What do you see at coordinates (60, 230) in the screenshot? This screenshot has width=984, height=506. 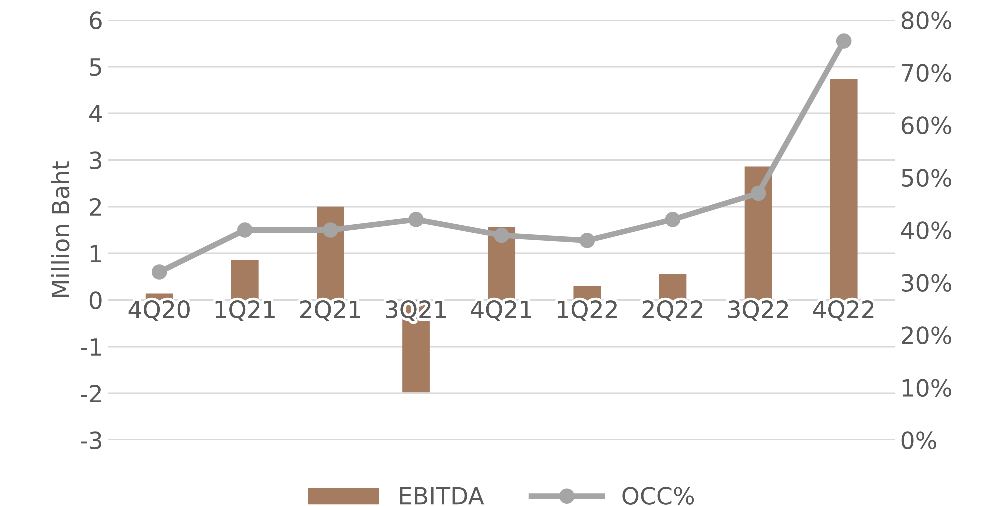 I see `y-axis-title: Million Baht` at bounding box center [60, 230].